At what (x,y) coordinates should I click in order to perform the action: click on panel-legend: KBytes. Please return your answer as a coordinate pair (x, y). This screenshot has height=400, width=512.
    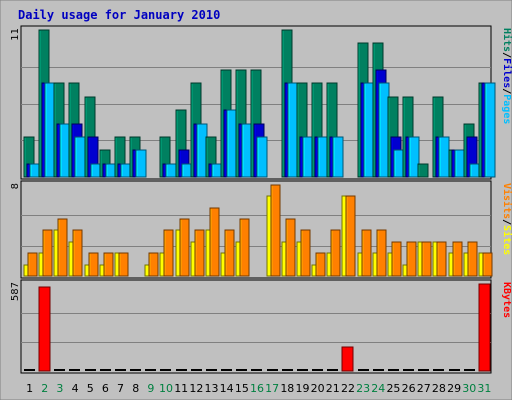
    Looking at the image, I should click on (506, 300).